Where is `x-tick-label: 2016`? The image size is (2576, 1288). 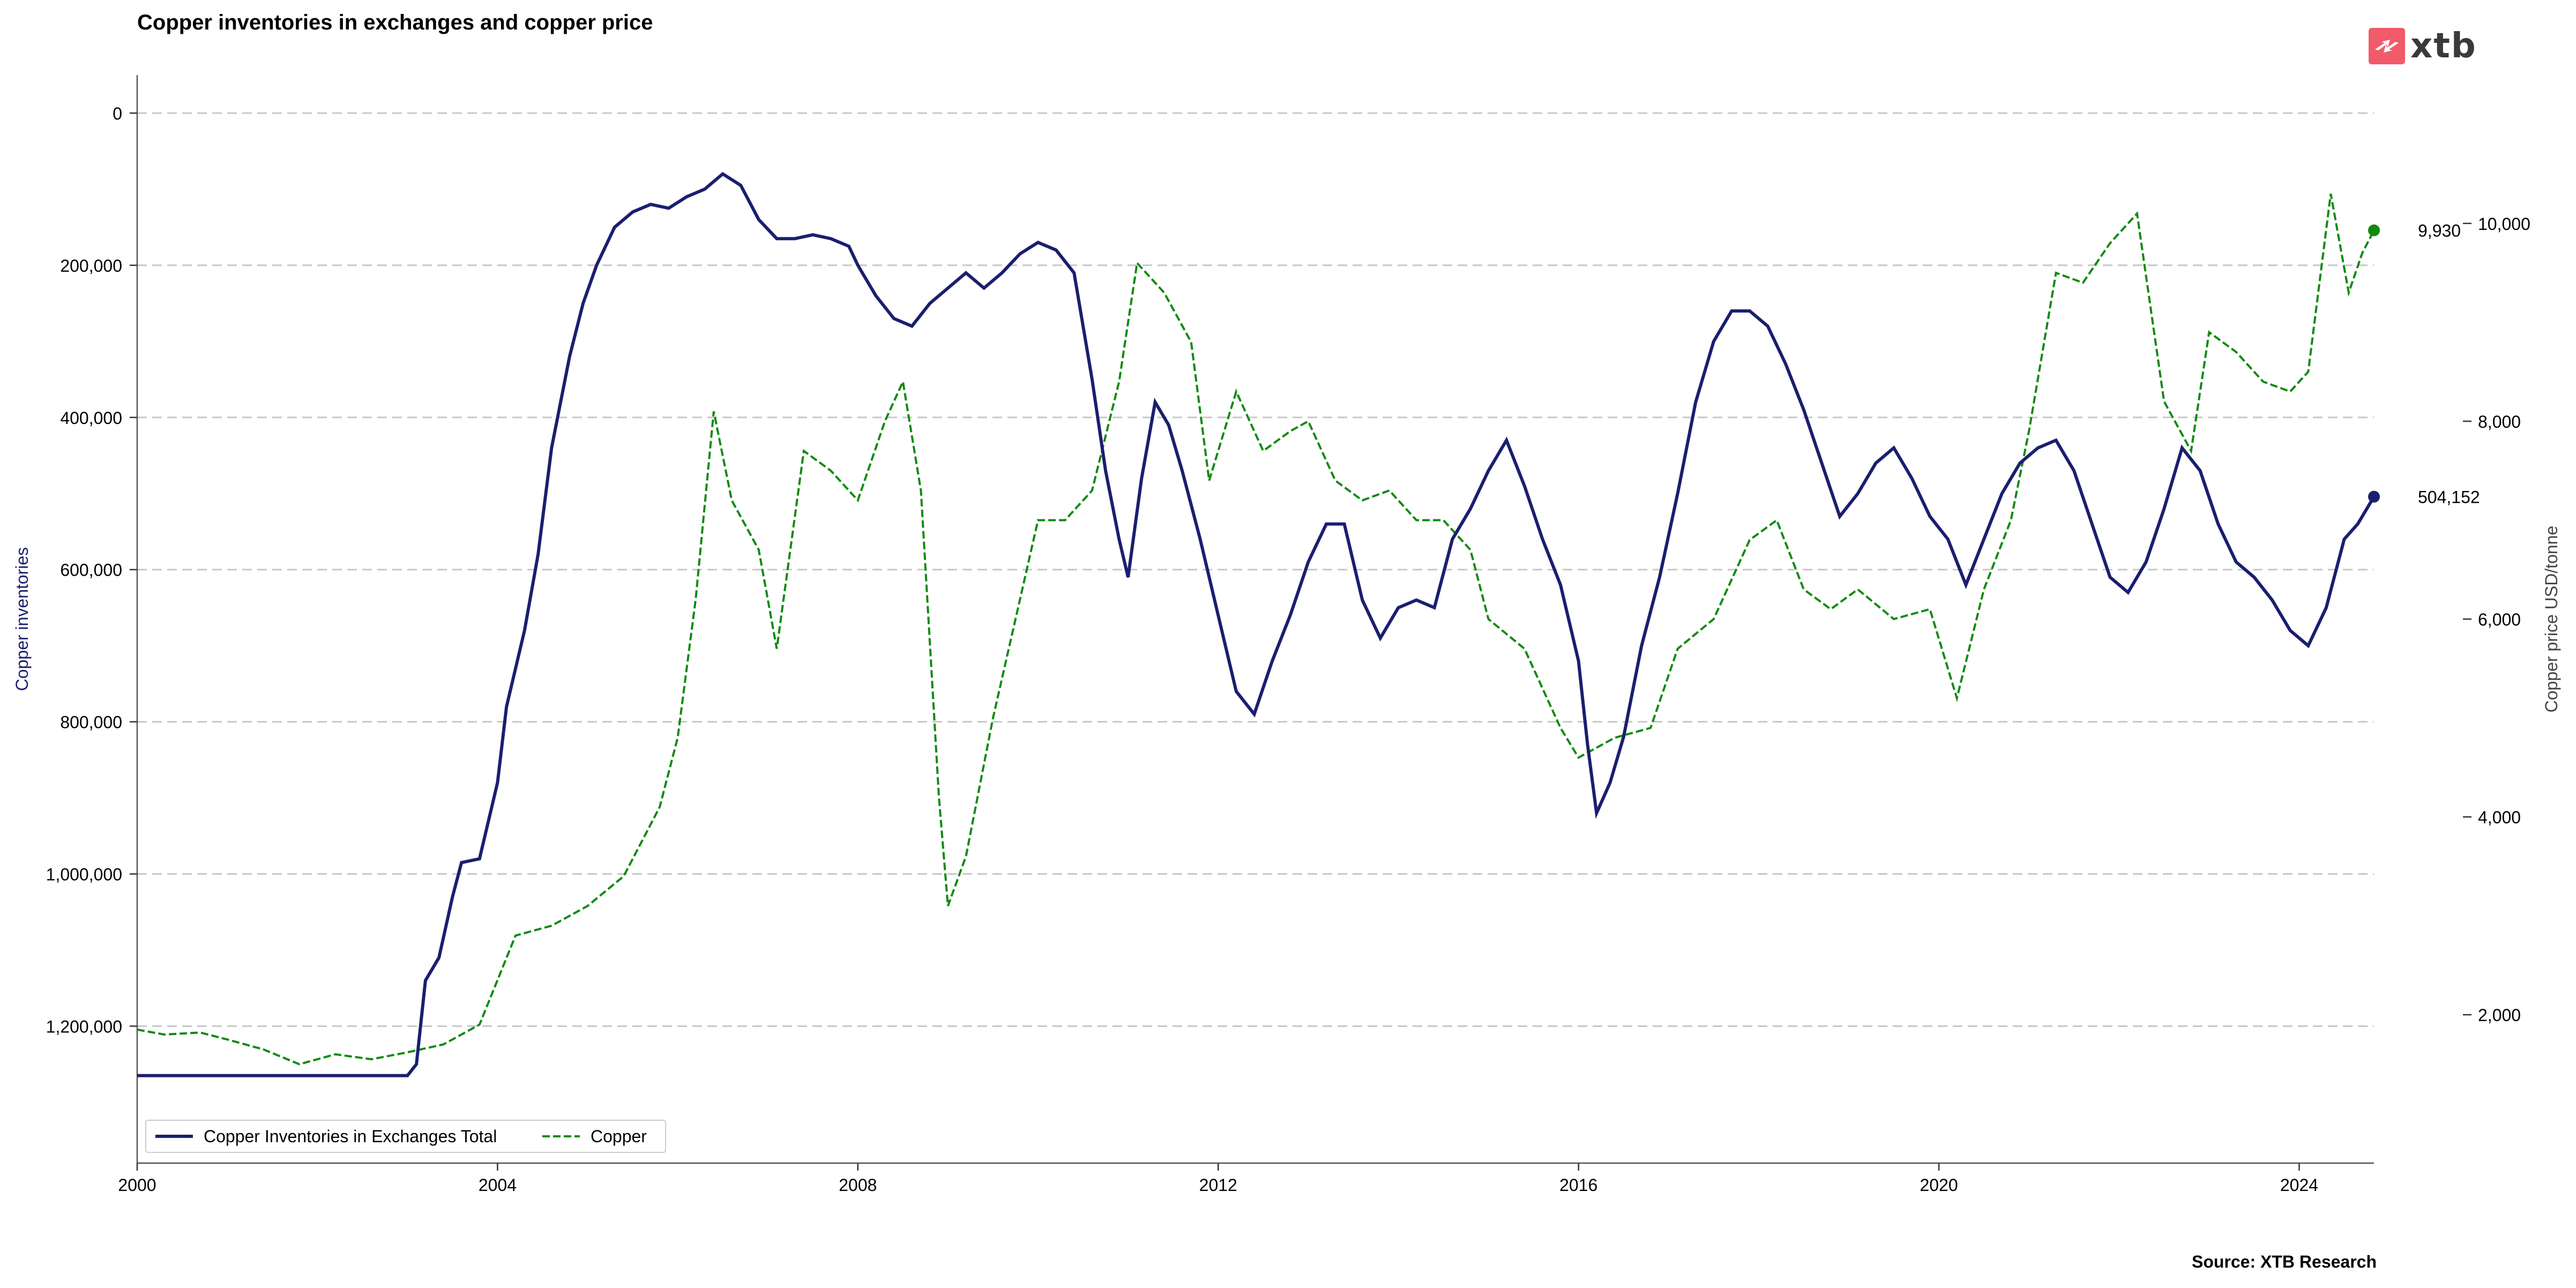 x-tick-label: 2016 is located at coordinates (1578, 1185).